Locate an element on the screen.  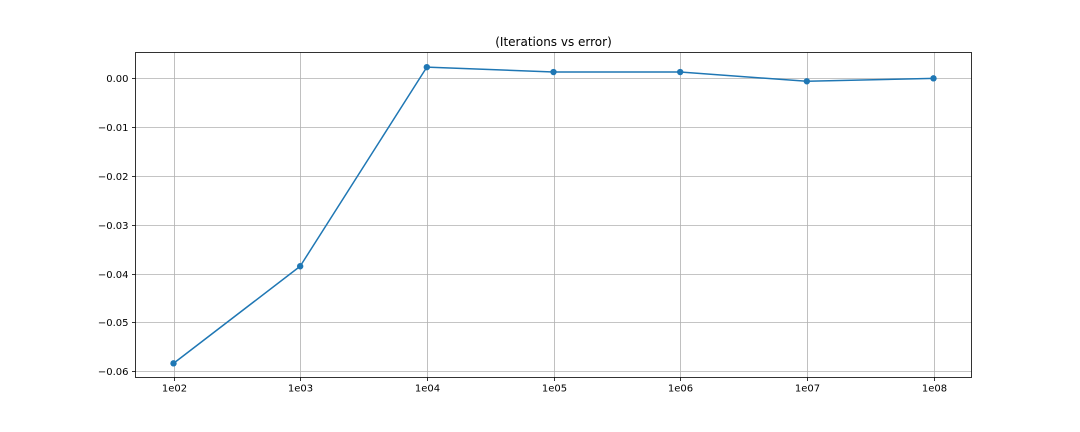
y-axis-ticks: 0.00 −0.01 −0.02 −0.03 −0.04 −0.05 −0.06 is located at coordinates (117, 226).